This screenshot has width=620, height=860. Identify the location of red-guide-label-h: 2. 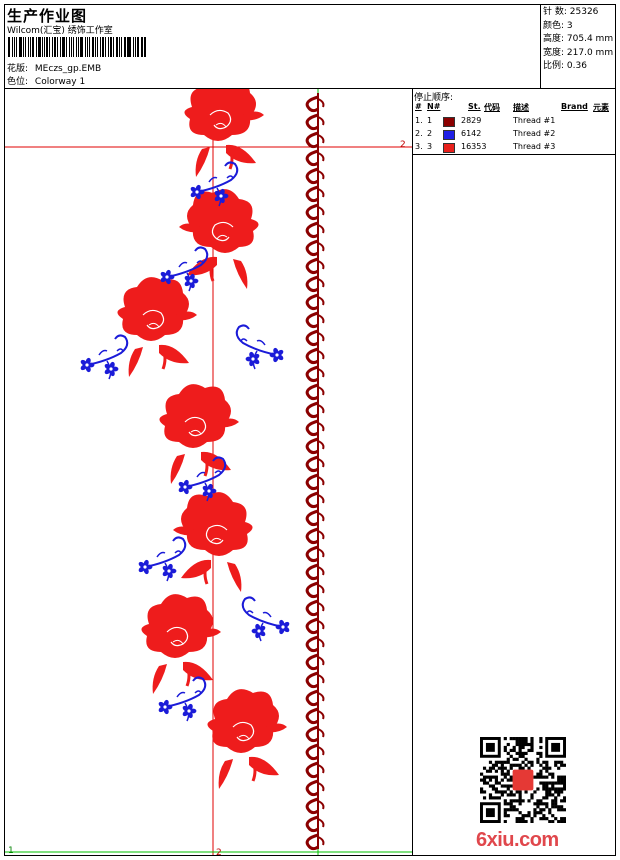
(403, 145).